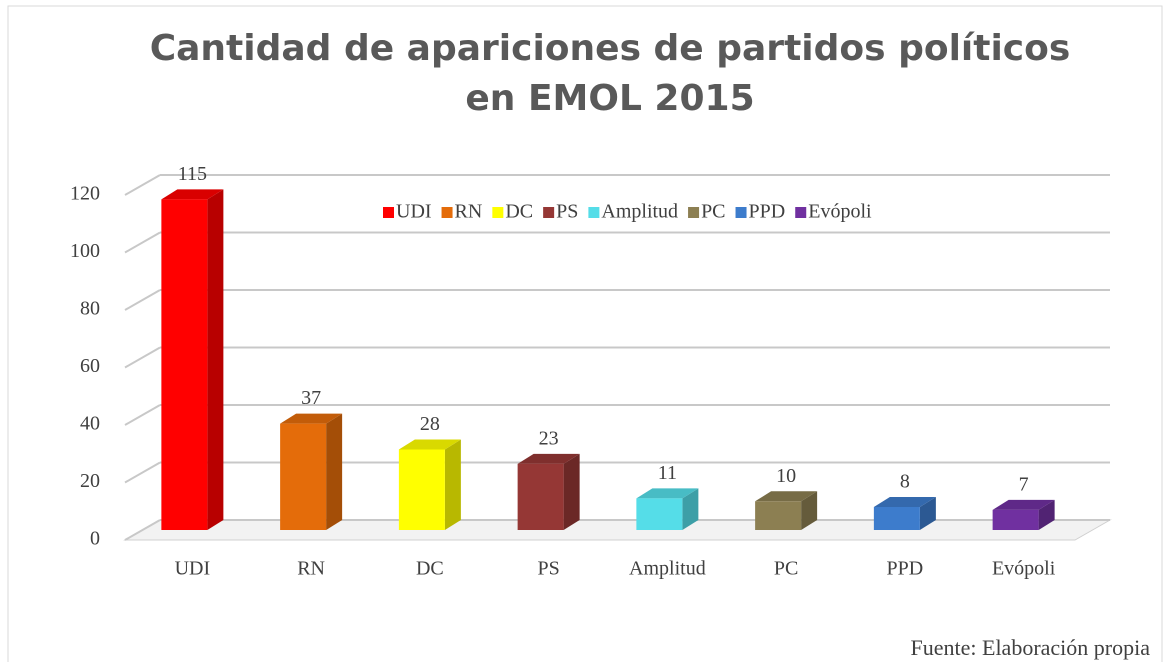  What do you see at coordinates (667, 473) in the screenshot?
I see `data-label: 11` at bounding box center [667, 473].